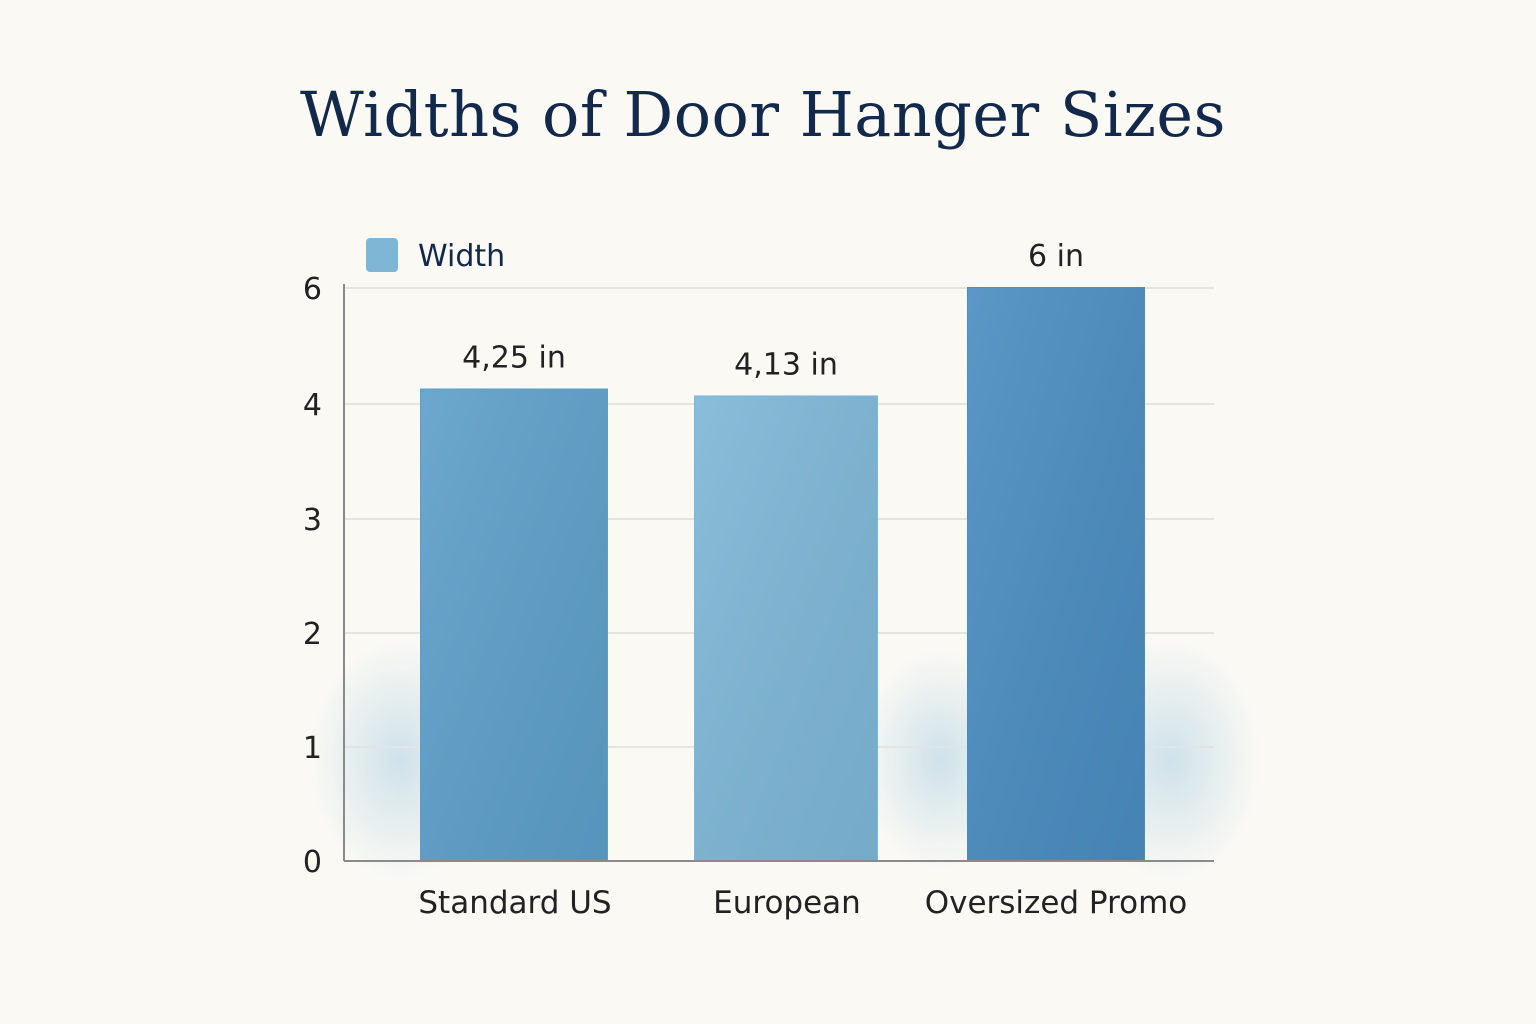 This screenshot has height=1024, width=1536. I want to click on y-tick-label: 2, so click(312, 634).